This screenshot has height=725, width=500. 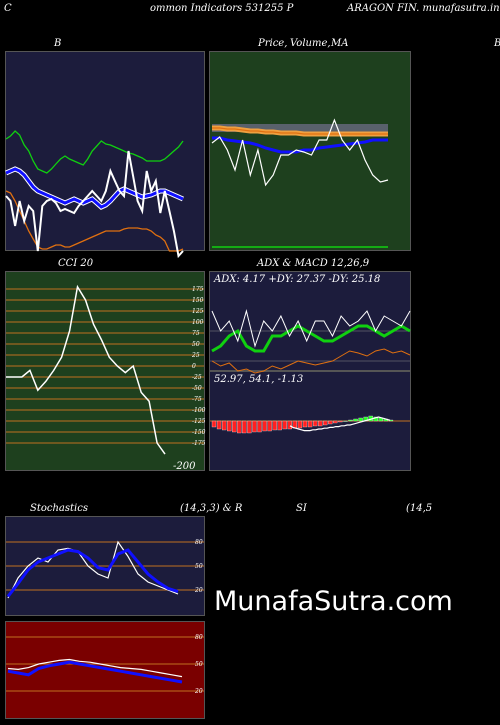 What do you see at coordinates (311, 338) in the screenshot?
I see `adx-adx-line` at bounding box center [311, 338].